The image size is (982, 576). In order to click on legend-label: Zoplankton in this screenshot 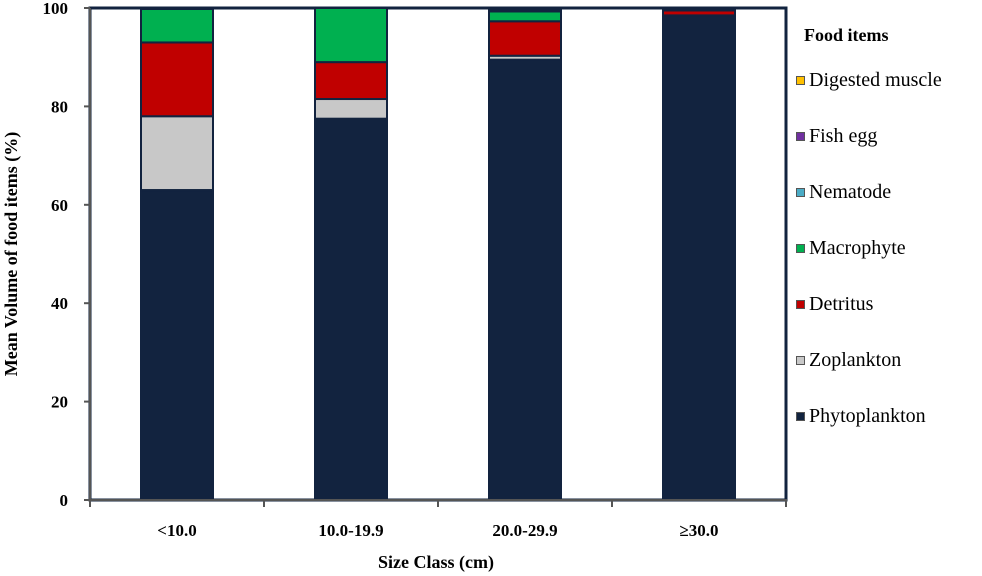, I will do `click(855, 359)`.